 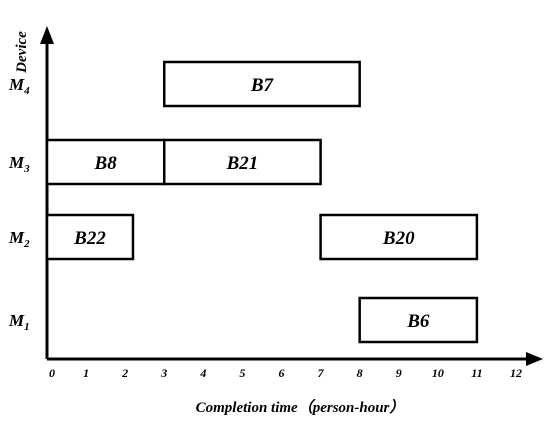 What do you see at coordinates (19, 86) in the screenshot?
I see `machine-label: M4` at bounding box center [19, 86].